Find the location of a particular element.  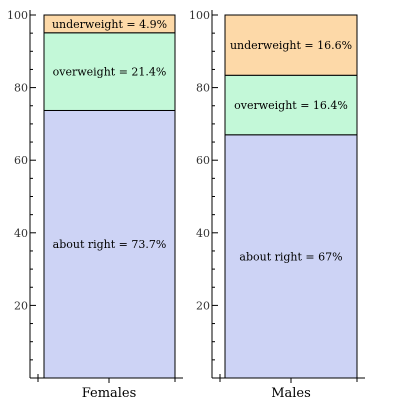

segment-label: underweight = 16.6% is located at coordinates (291, 45).